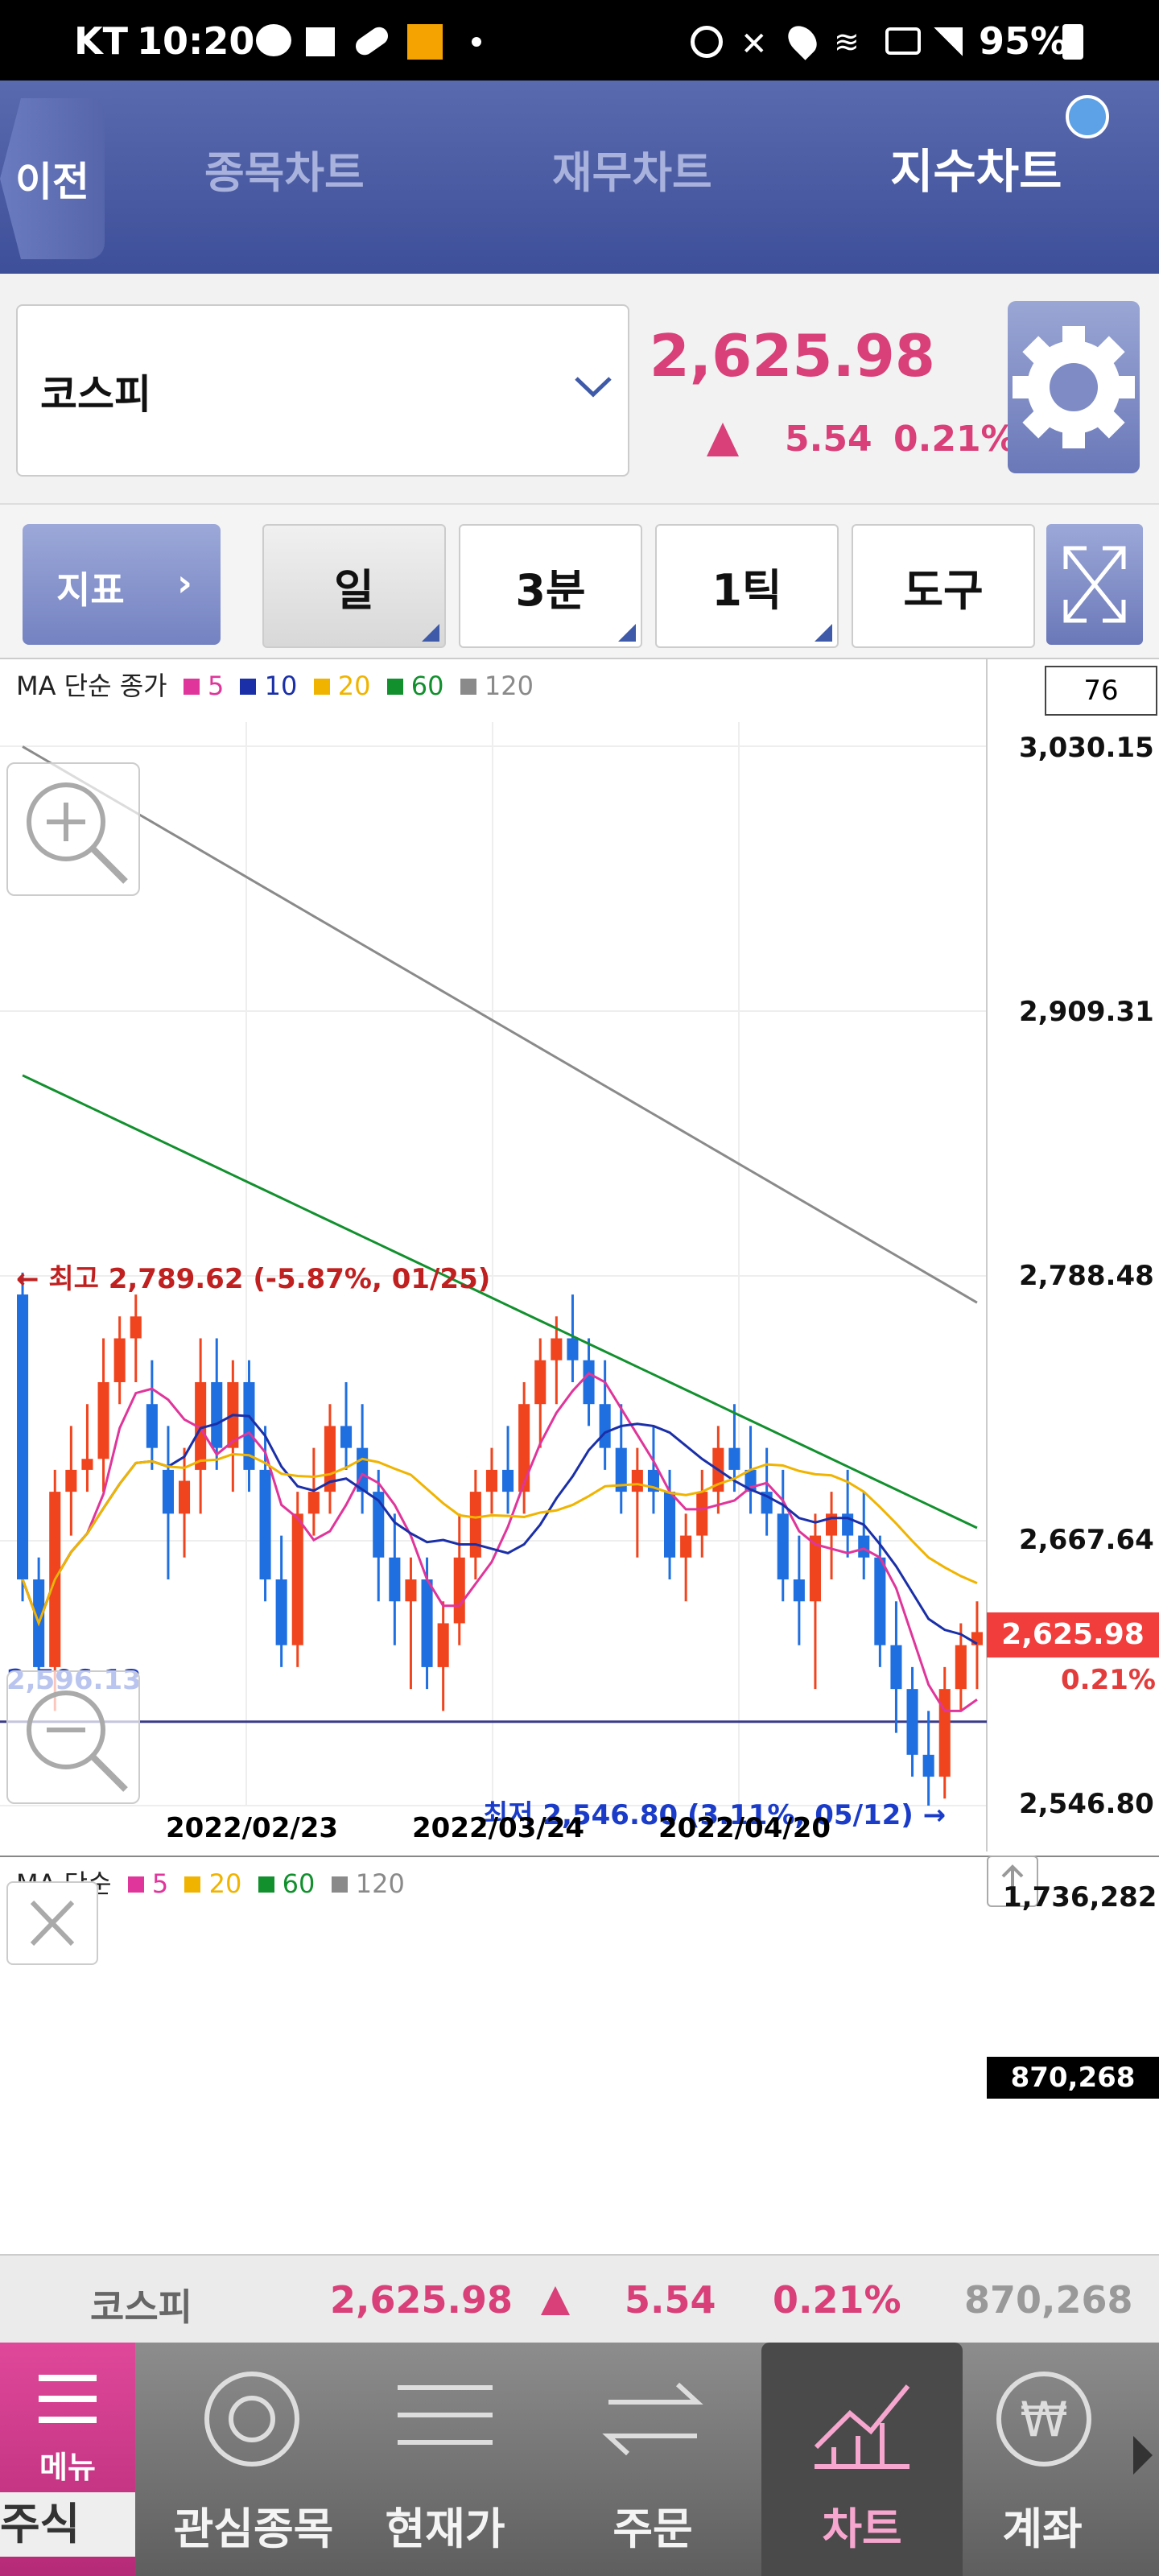 This screenshot has width=1159, height=2576. I want to click on nav-account: ₩ 계좌, so click(1042, 2459).